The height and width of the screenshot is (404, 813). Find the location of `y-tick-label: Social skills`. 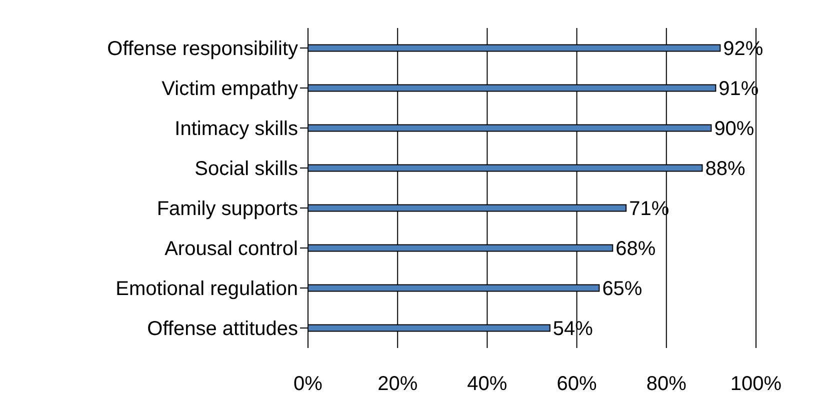

y-tick-label: Social skills is located at coordinates (246, 169).